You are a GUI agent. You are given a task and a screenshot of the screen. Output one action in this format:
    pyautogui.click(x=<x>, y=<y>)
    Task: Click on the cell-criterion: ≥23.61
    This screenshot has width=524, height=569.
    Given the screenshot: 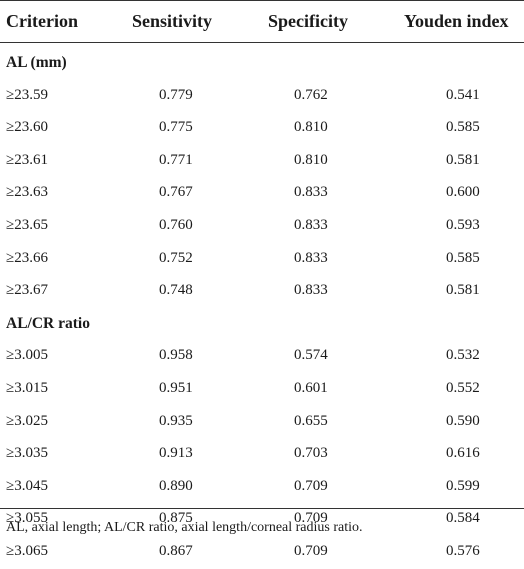 What is the action you would take?
    pyautogui.click(x=27, y=159)
    